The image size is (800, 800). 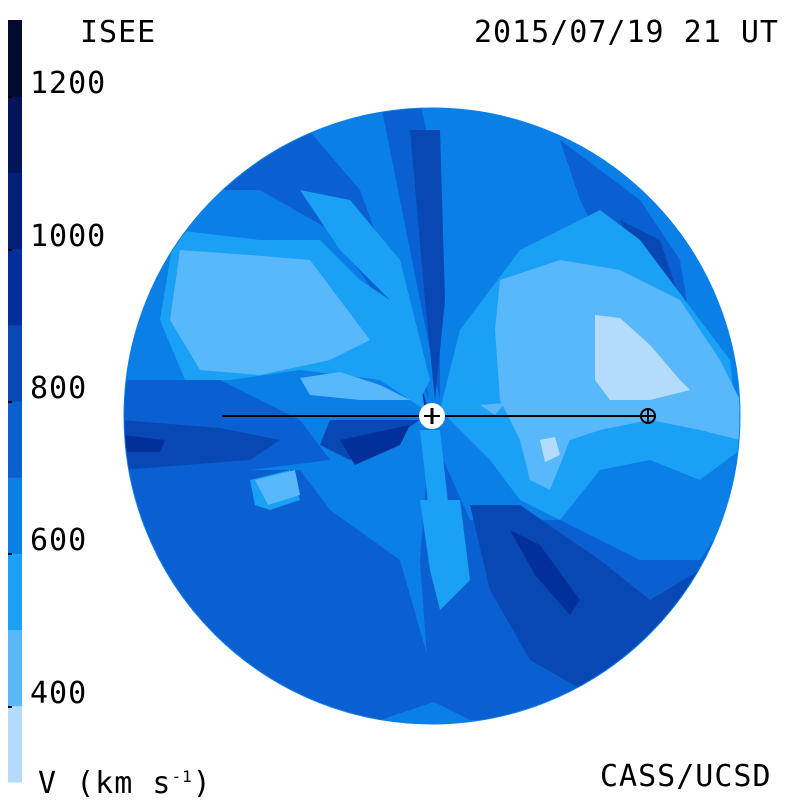 I want to click on velocity-colorbar, so click(x=15, y=401).